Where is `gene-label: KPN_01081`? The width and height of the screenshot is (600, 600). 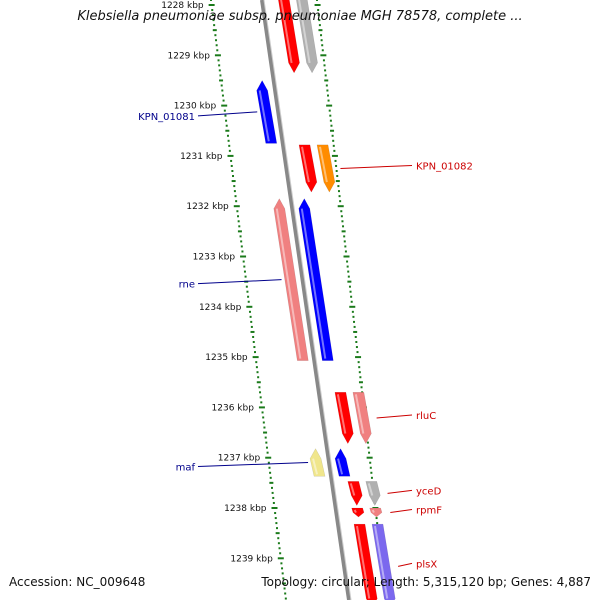 gene-label: KPN_01081 is located at coordinates (166, 117).